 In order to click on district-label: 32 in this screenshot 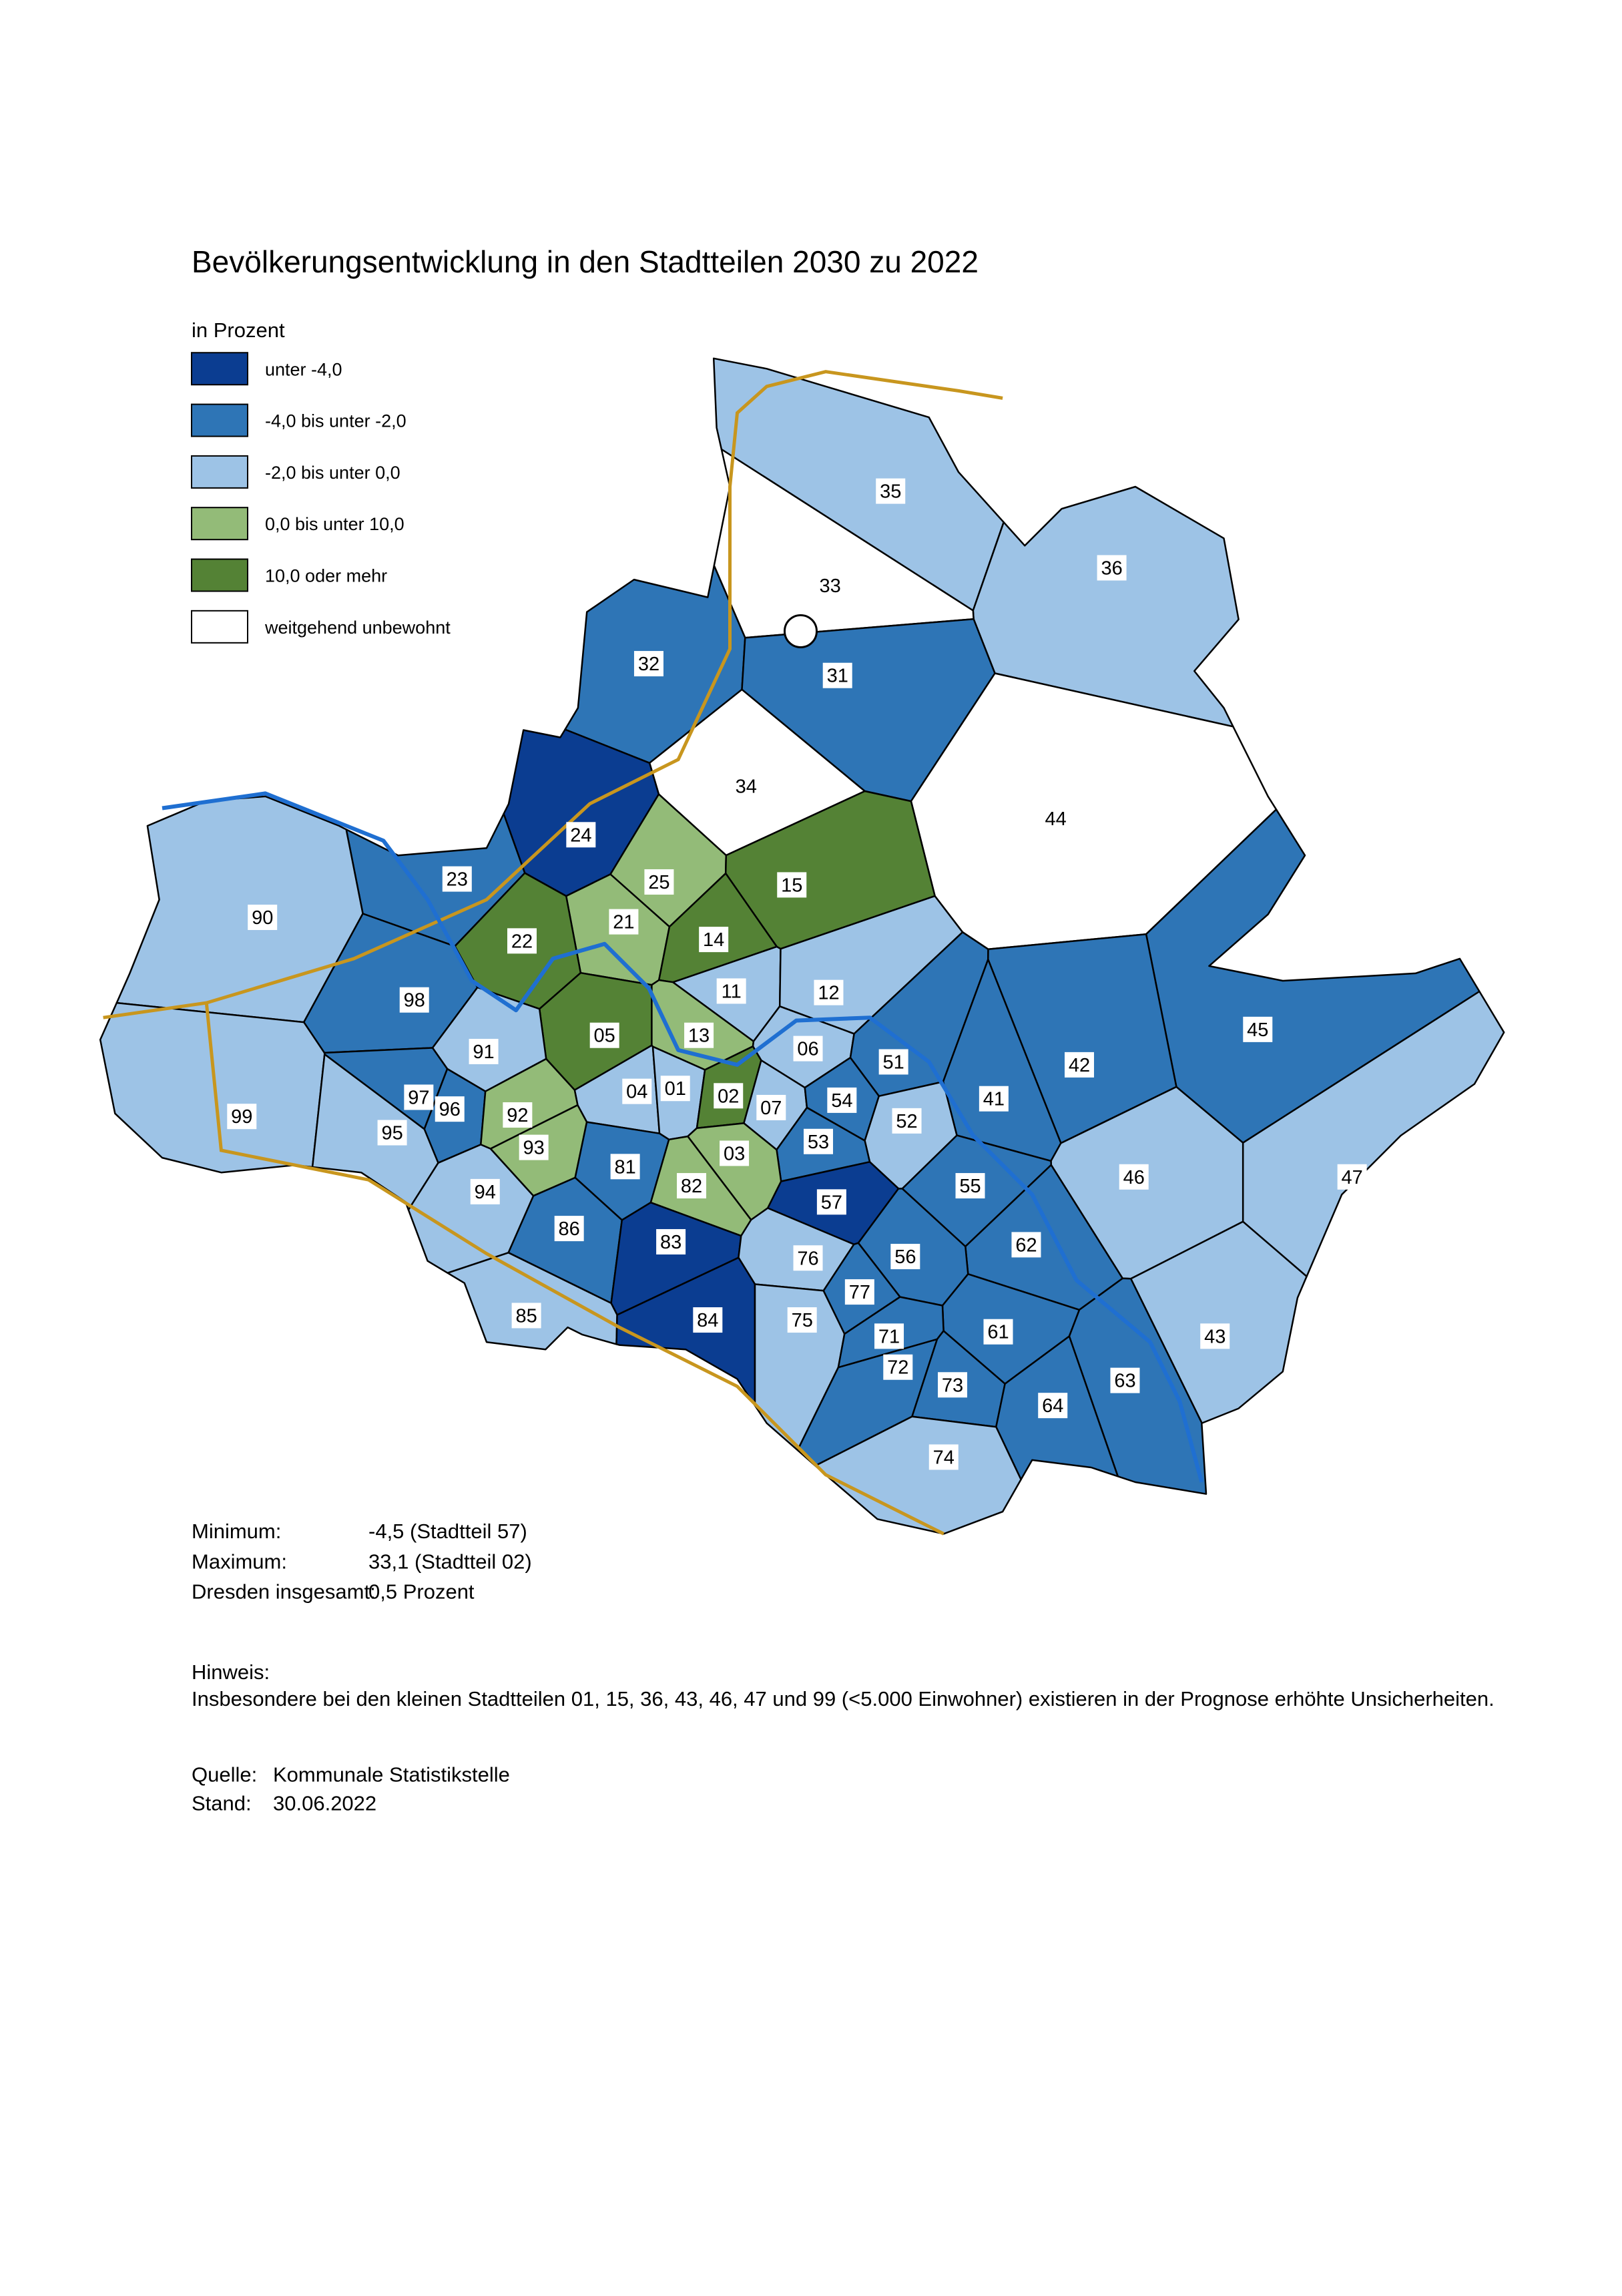, I will do `click(648, 664)`.